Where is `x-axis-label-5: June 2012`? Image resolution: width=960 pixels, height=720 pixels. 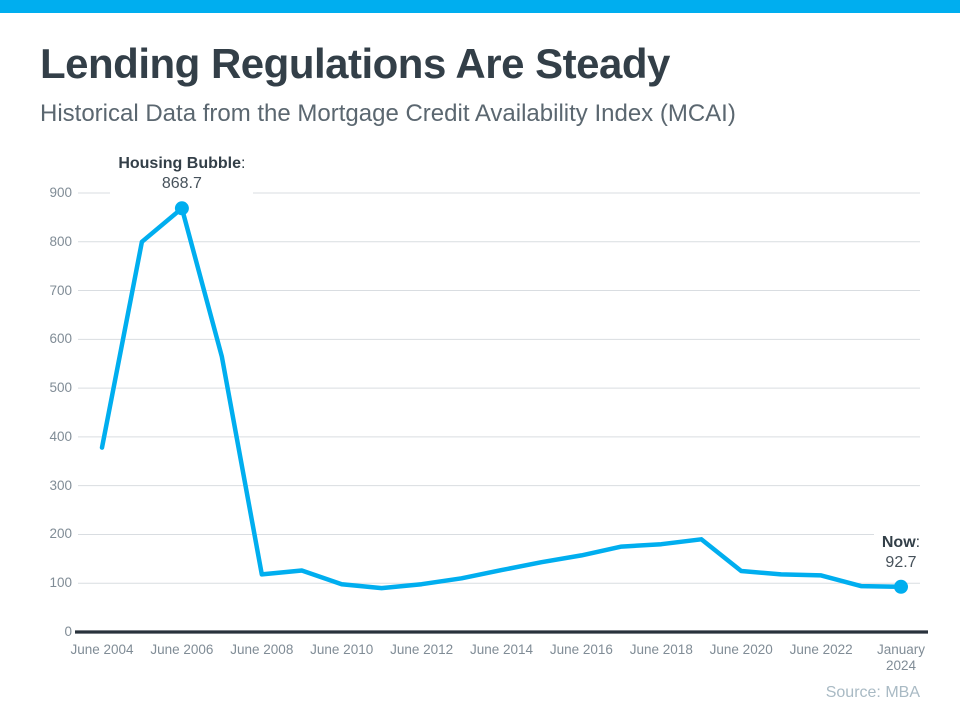
x-axis-label-5: June 2012 is located at coordinates (422, 649).